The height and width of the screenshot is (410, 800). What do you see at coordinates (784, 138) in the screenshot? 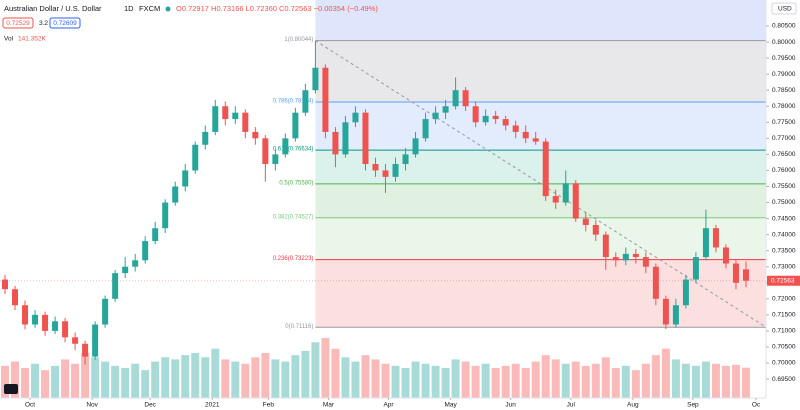
I see `y-tick-label: 0.77000` at bounding box center [784, 138].